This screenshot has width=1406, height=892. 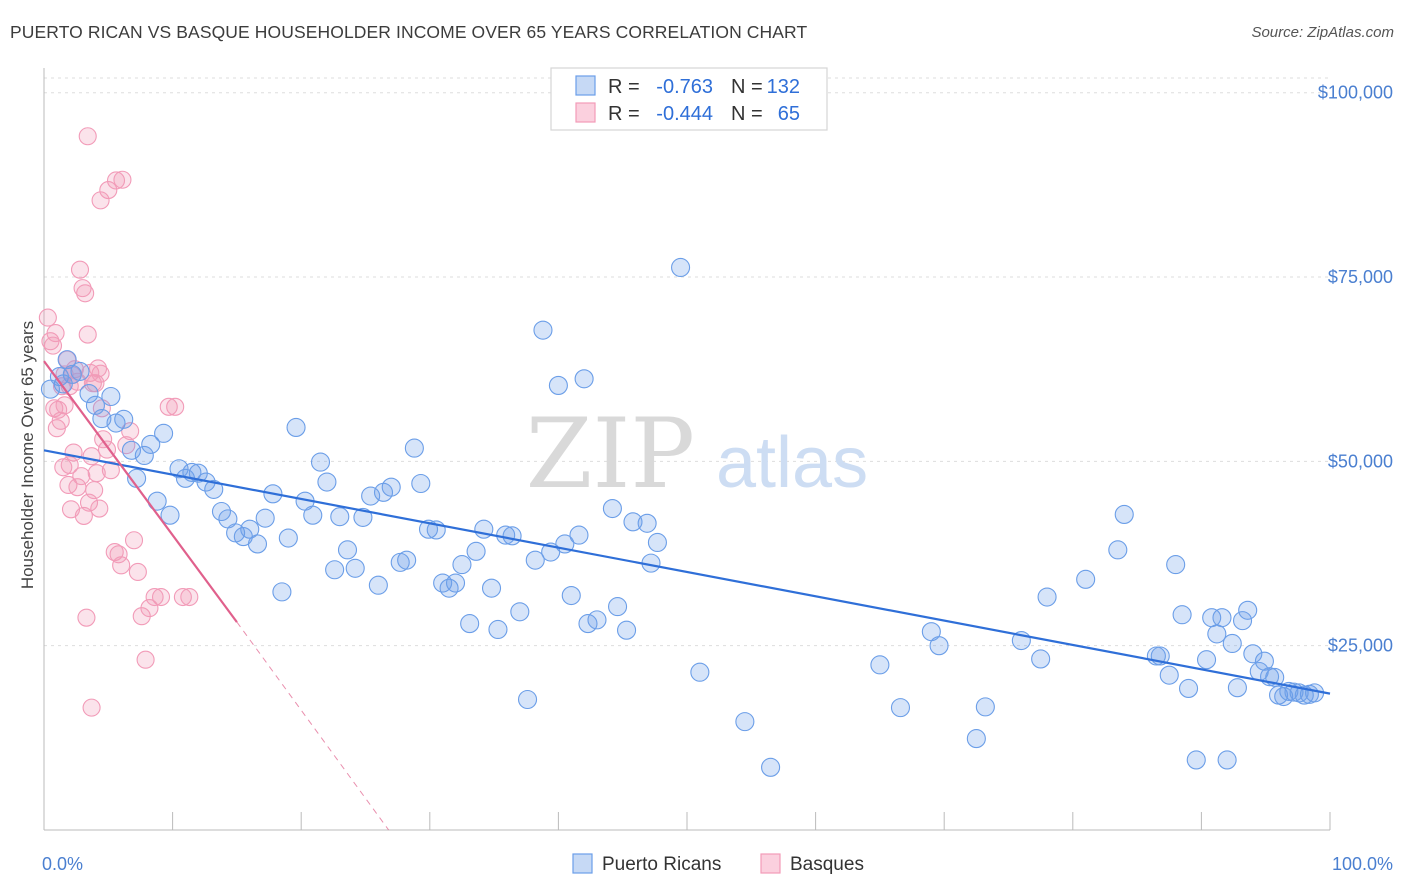 I want to click on legend-swatch-blue, so click(x=585, y=85).